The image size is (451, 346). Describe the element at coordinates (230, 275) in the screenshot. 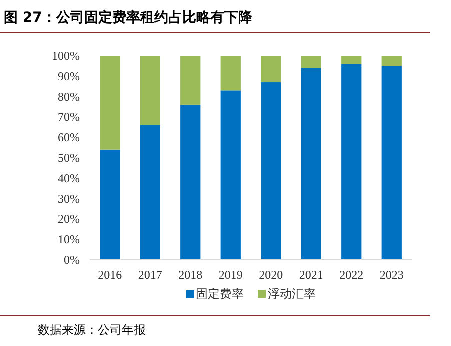

I see `x-tick-label: 2019` at that location.